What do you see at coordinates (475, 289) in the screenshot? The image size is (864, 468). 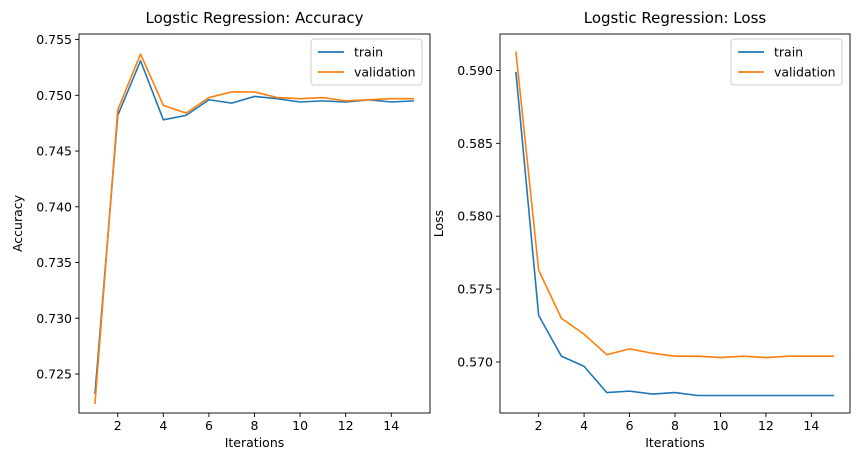 I see `y-tick-label: 0.575` at bounding box center [475, 289].